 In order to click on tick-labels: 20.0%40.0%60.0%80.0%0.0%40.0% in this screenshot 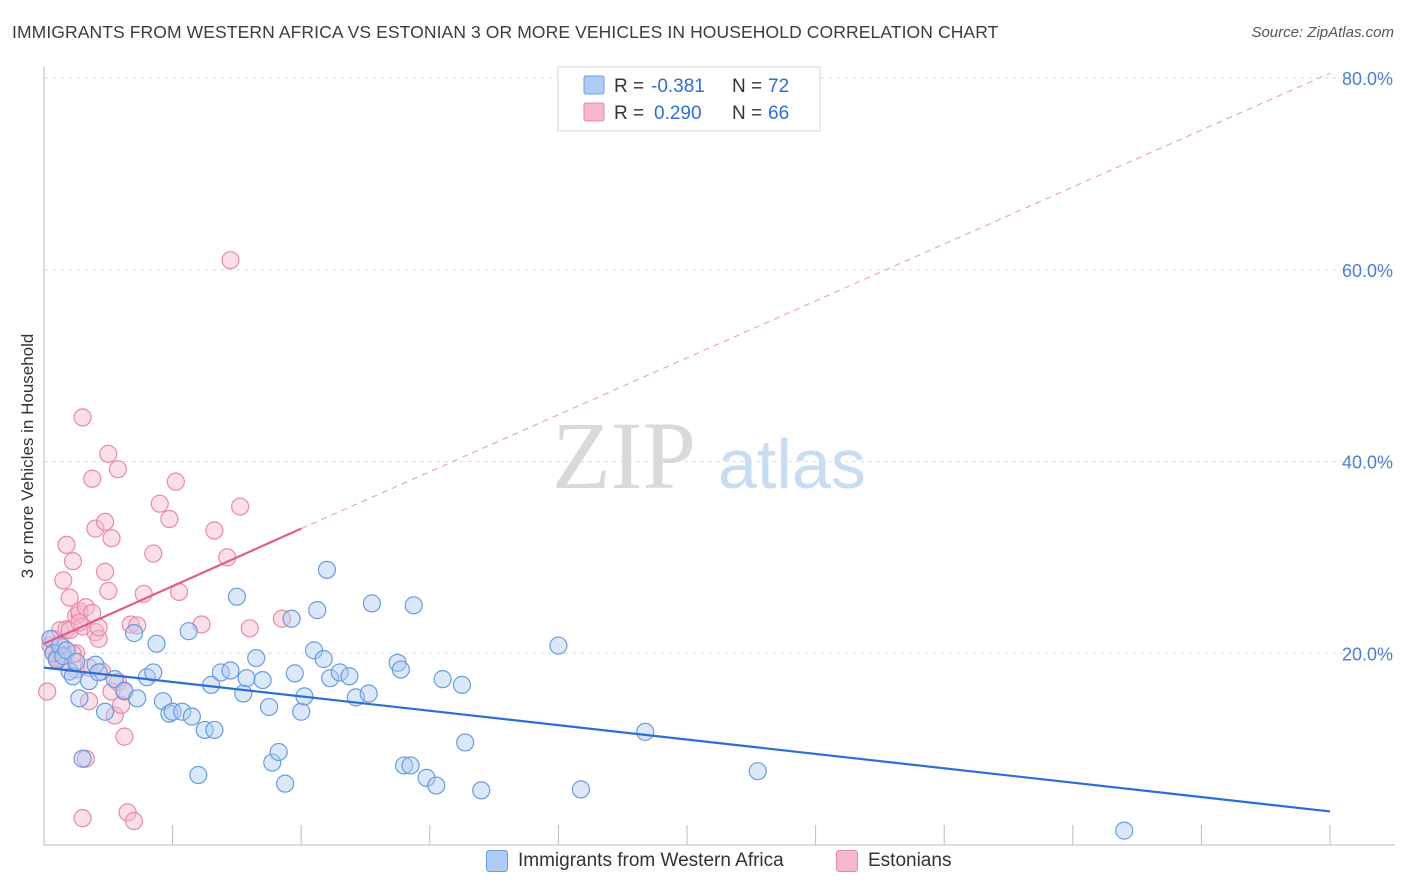, I will do `click(1367, 366)`.